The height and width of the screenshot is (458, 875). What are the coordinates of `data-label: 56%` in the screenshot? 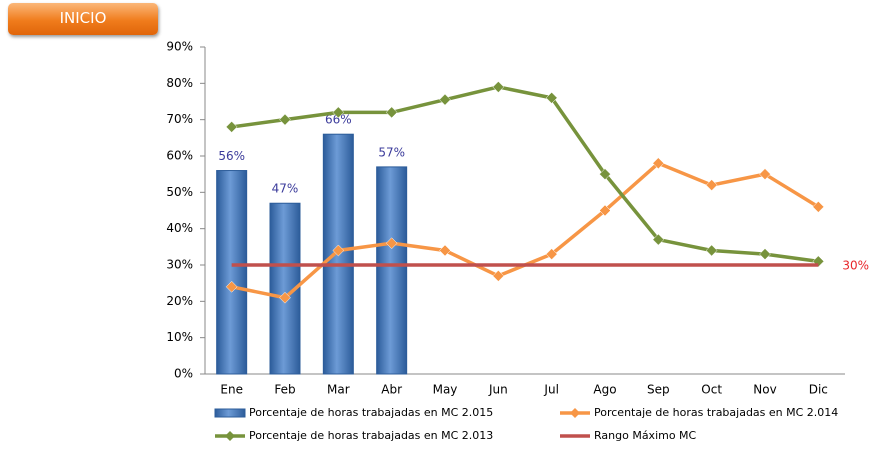 It's located at (231, 156).